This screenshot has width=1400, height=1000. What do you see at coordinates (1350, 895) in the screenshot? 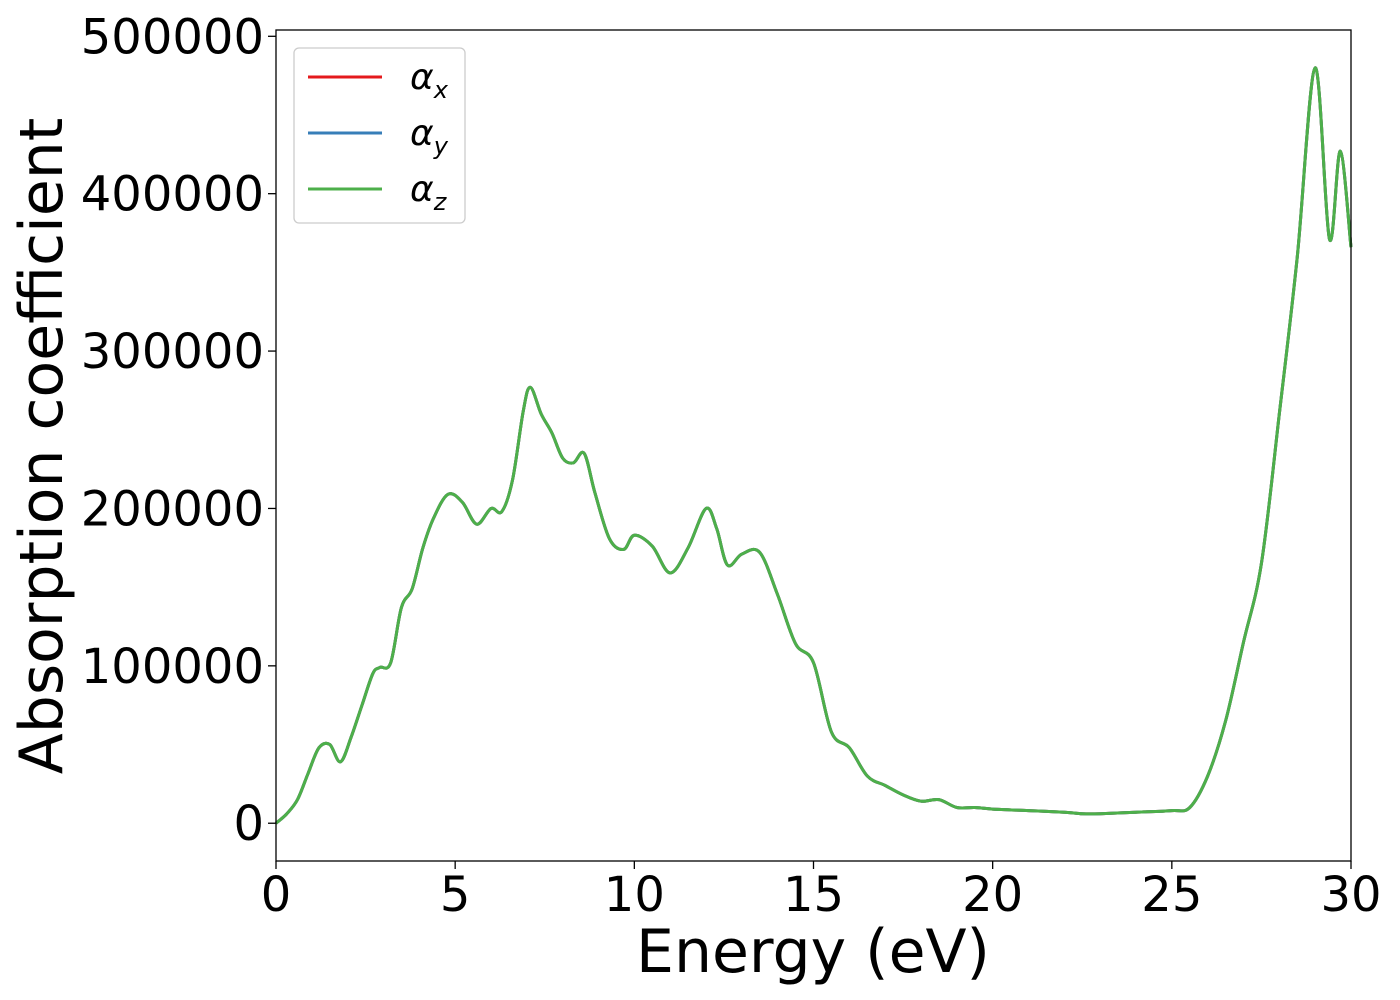
I see `x-tick-label: 30` at bounding box center [1350, 895].